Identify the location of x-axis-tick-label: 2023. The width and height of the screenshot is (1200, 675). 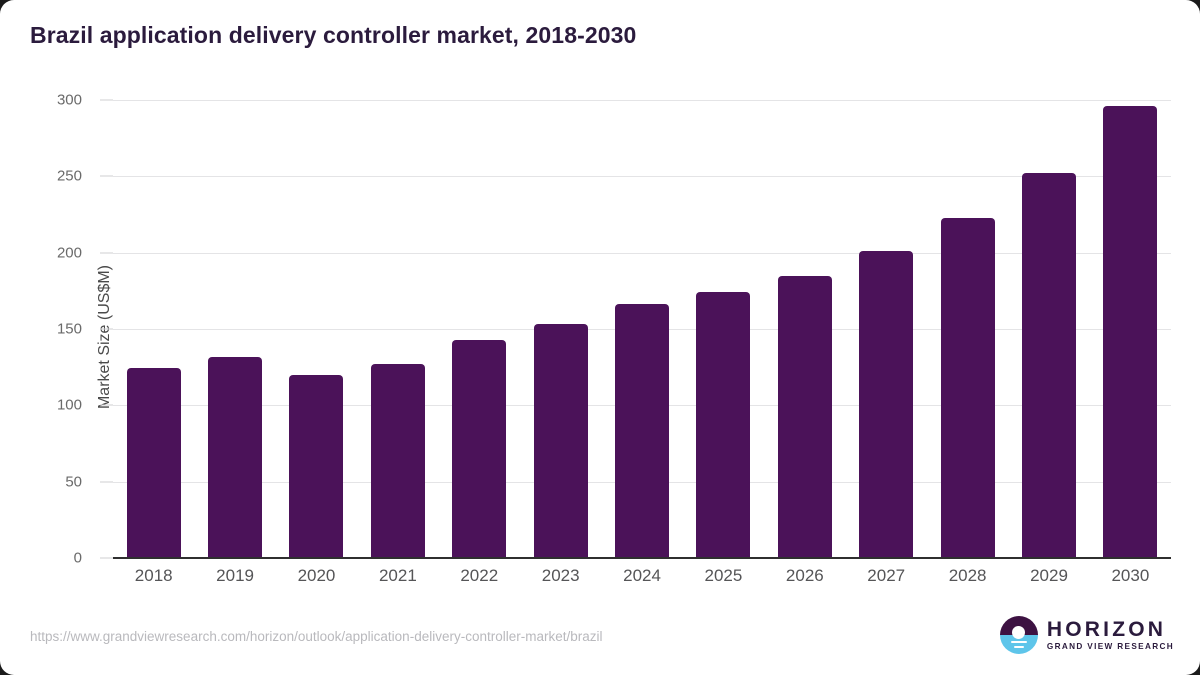
(560, 575).